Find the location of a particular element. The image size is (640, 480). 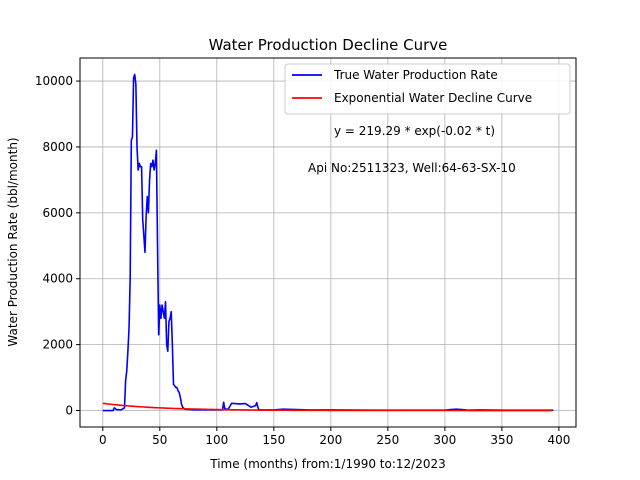

chart-title: Water Production Decline Curve is located at coordinates (328, 45).